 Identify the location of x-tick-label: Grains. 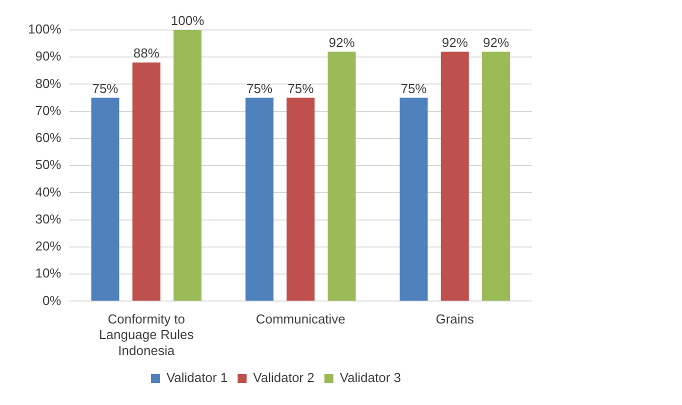
(455, 319).